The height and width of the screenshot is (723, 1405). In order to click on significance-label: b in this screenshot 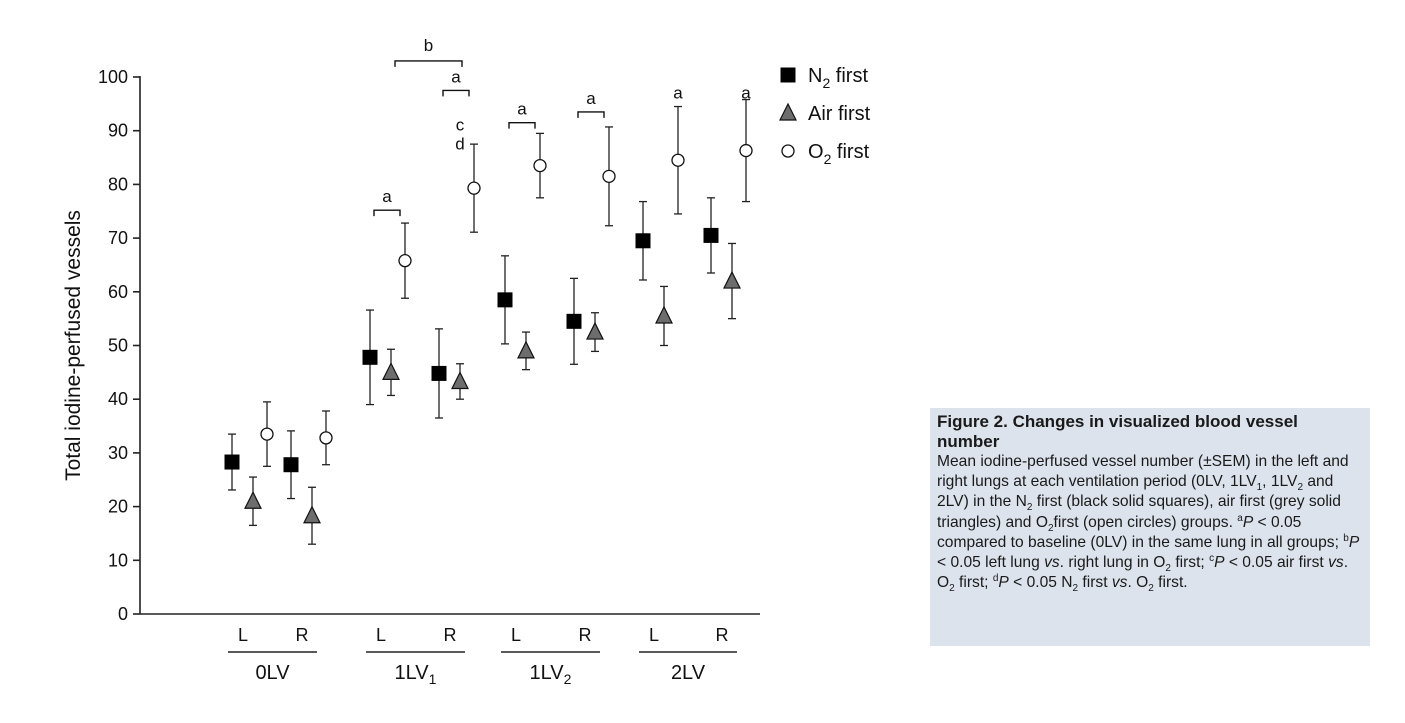, I will do `click(428, 45)`.